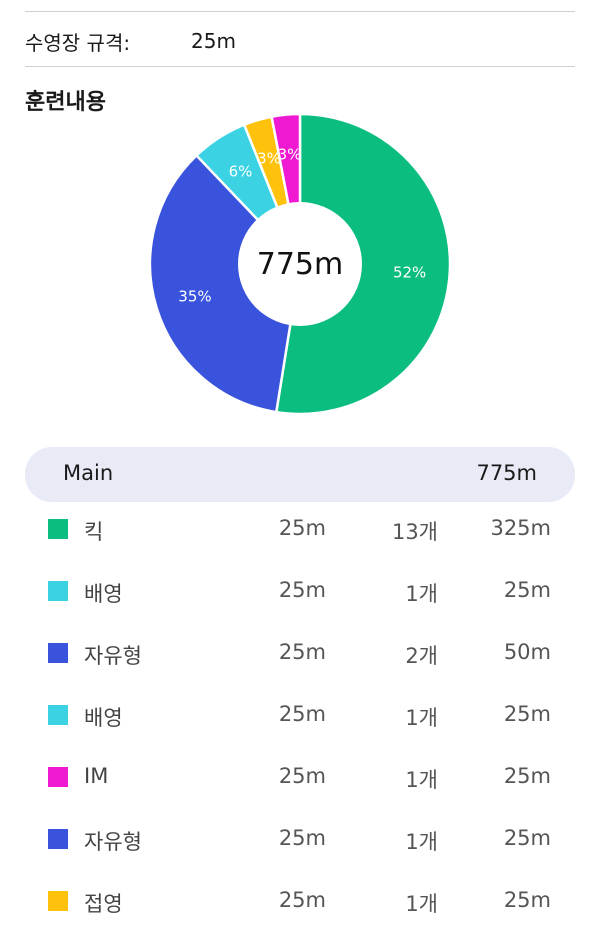 This screenshot has width=600, height=934. Describe the element at coordinates (506, 473) in the screenshot. I see `summary-total: 775m` at that location.